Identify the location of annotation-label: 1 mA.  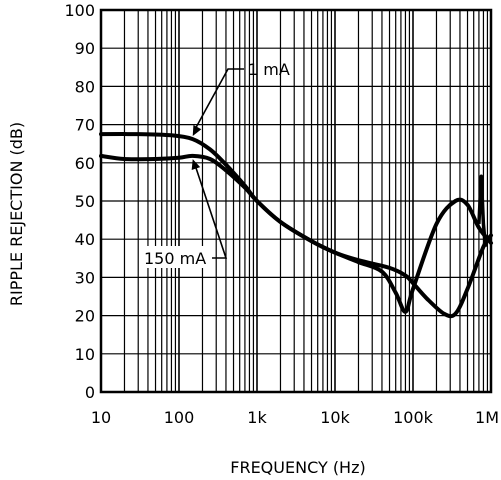
(269, 69).